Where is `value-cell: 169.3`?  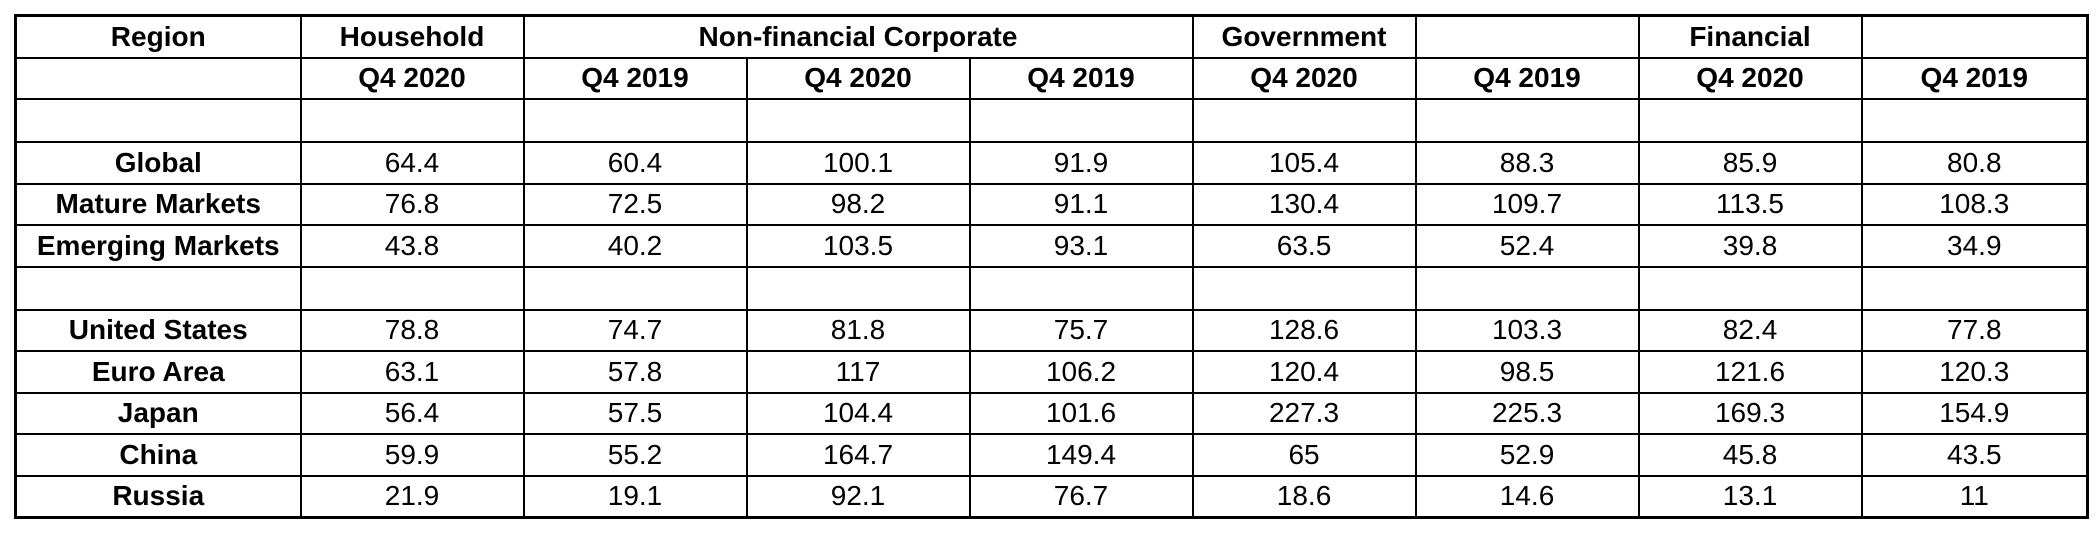
value-cell: 169.3 is located at coordinates (1750, 413).